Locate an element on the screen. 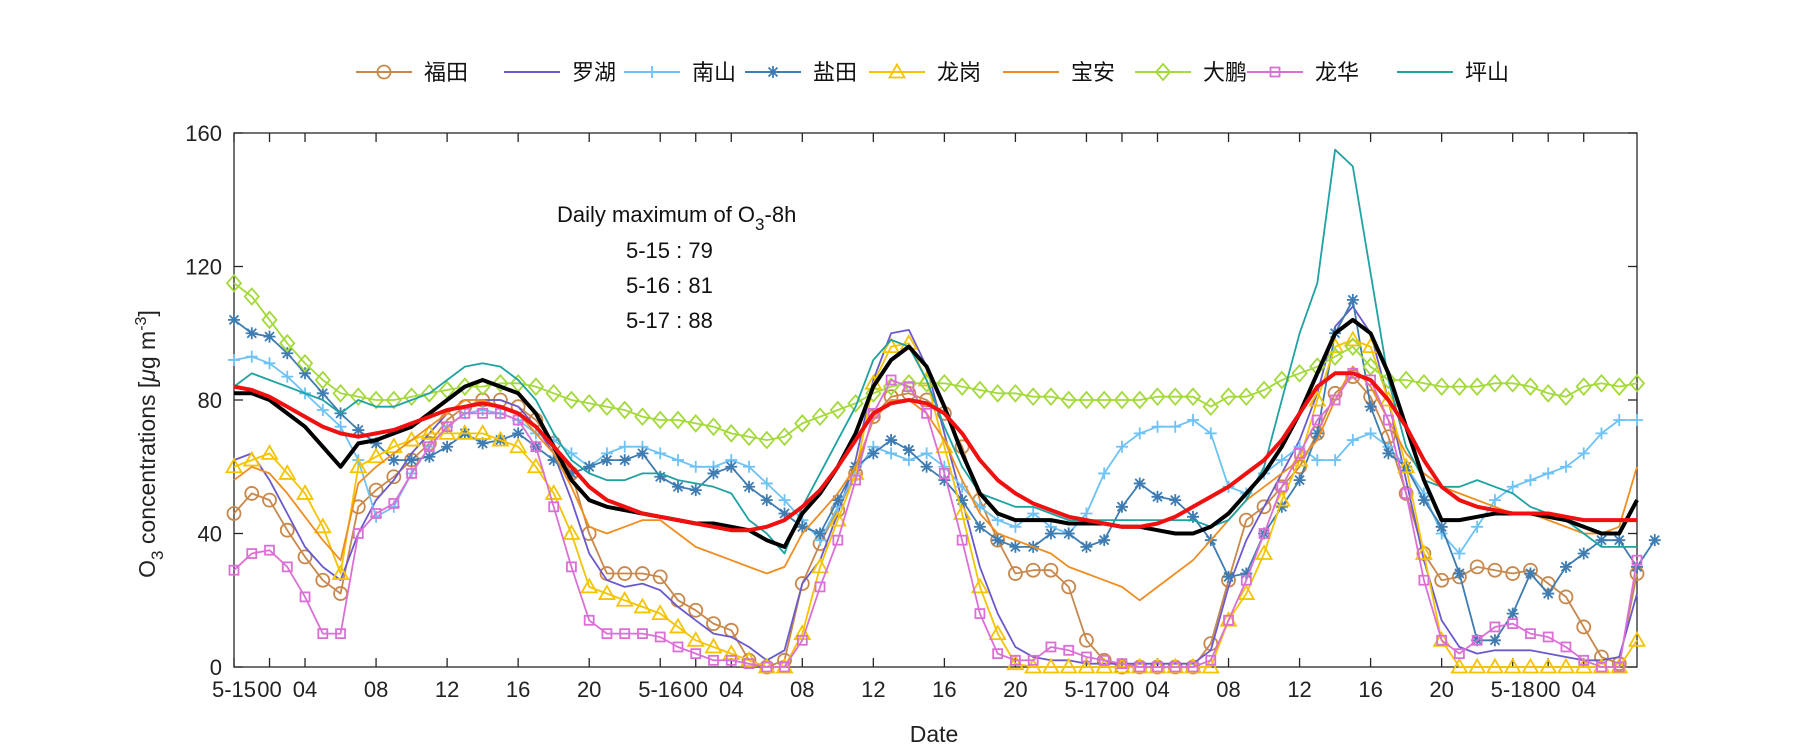 The image size is (1800, 750). y-tick-label: 0 is located at coordinates (216, 667).